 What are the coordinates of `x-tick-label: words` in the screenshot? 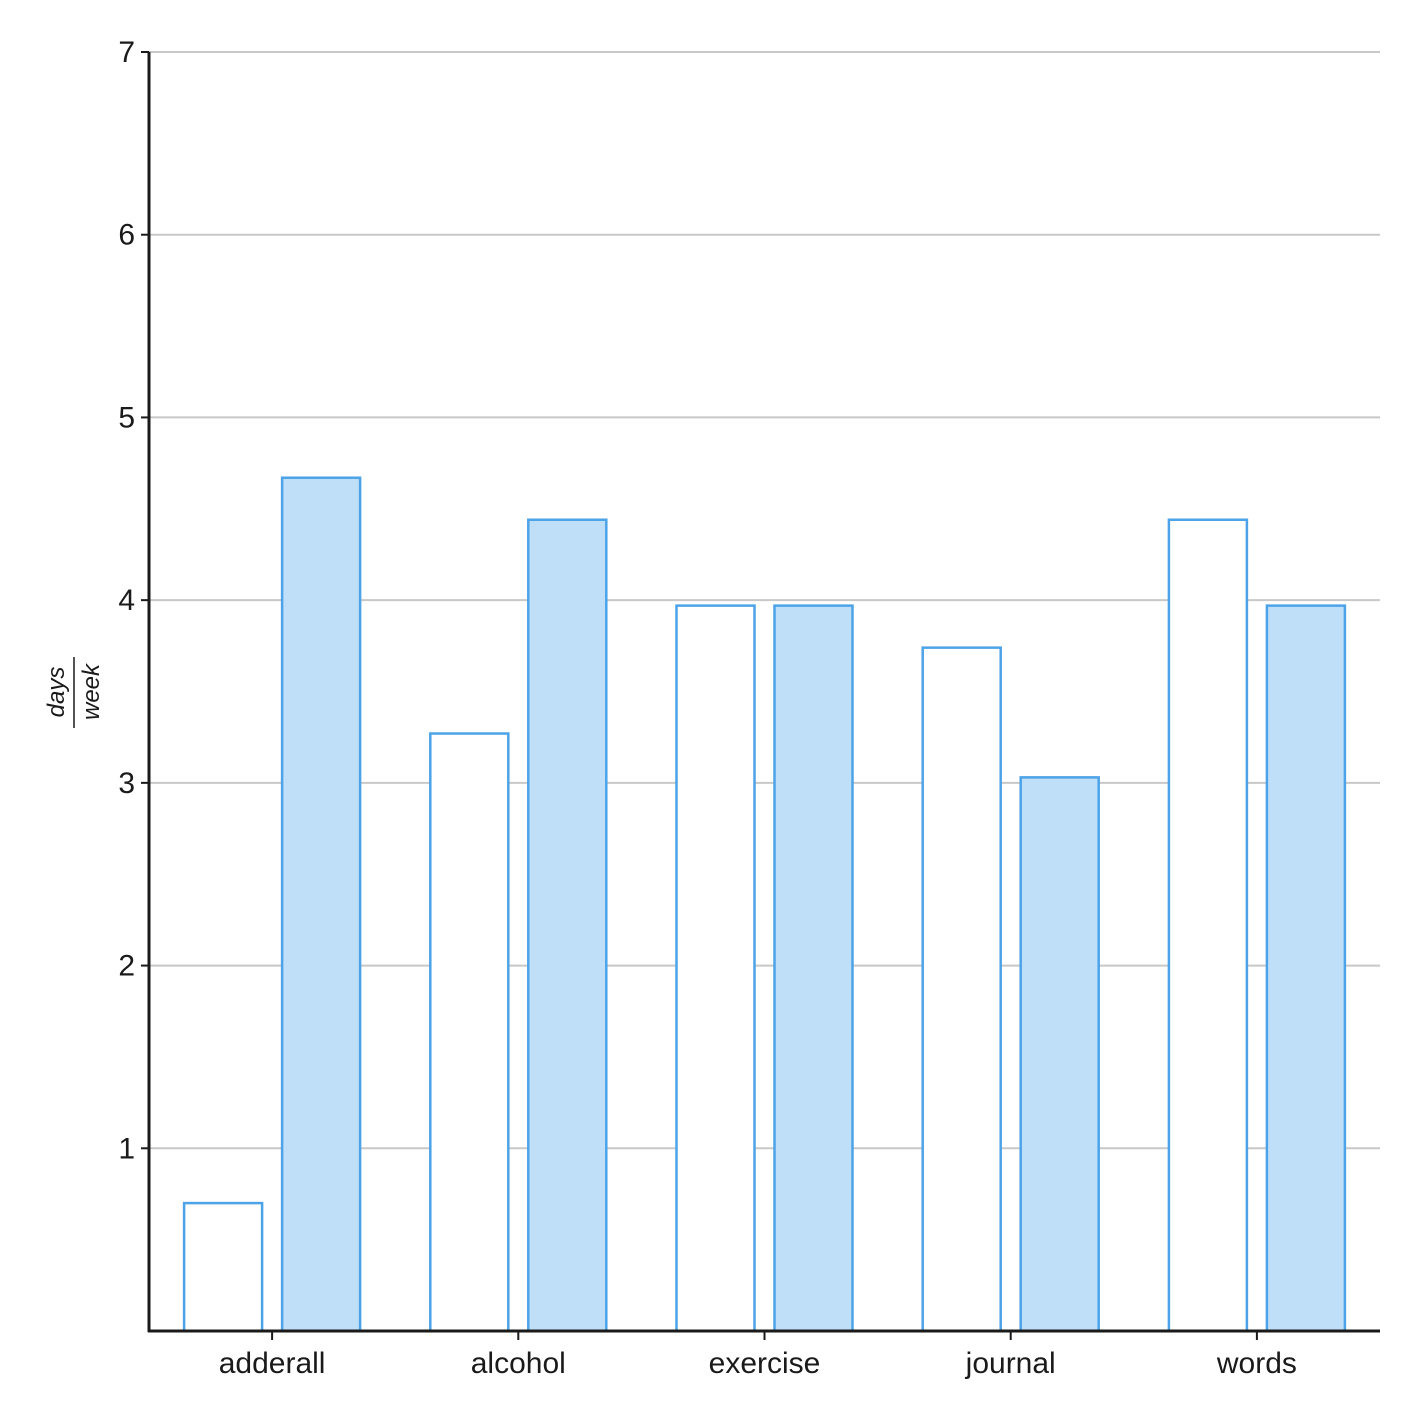 It's located at (1256, 1363).